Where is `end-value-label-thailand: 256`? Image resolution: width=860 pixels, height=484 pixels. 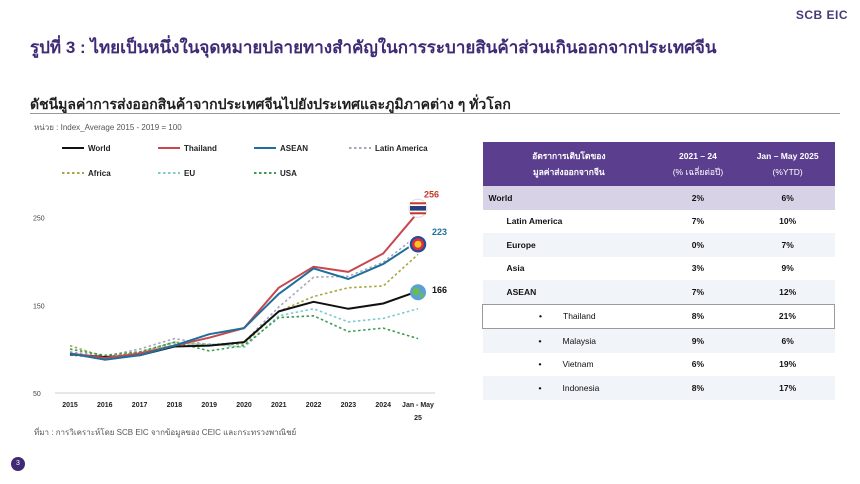 end-value-label-thailand: 256 is located at coordinates (431, 194).